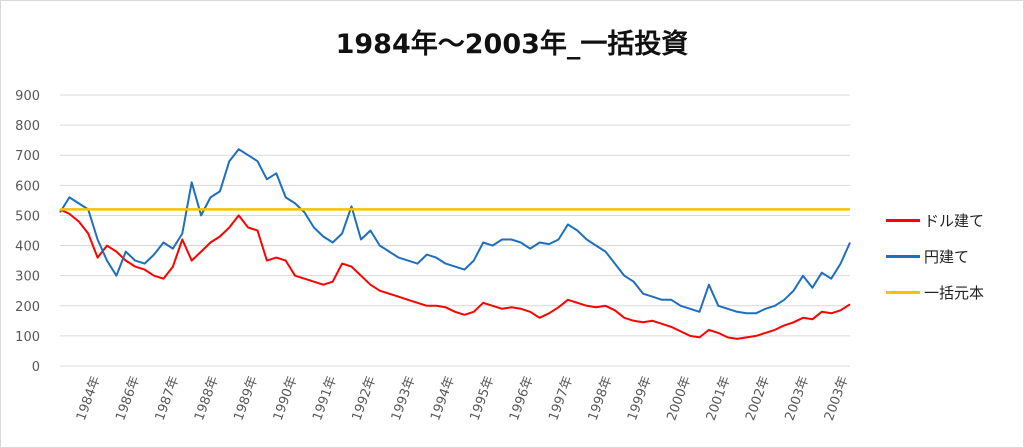 This screenshot has height=448, width=1024. I want to click on x-tick-label: 1989年, so click(246, 398).